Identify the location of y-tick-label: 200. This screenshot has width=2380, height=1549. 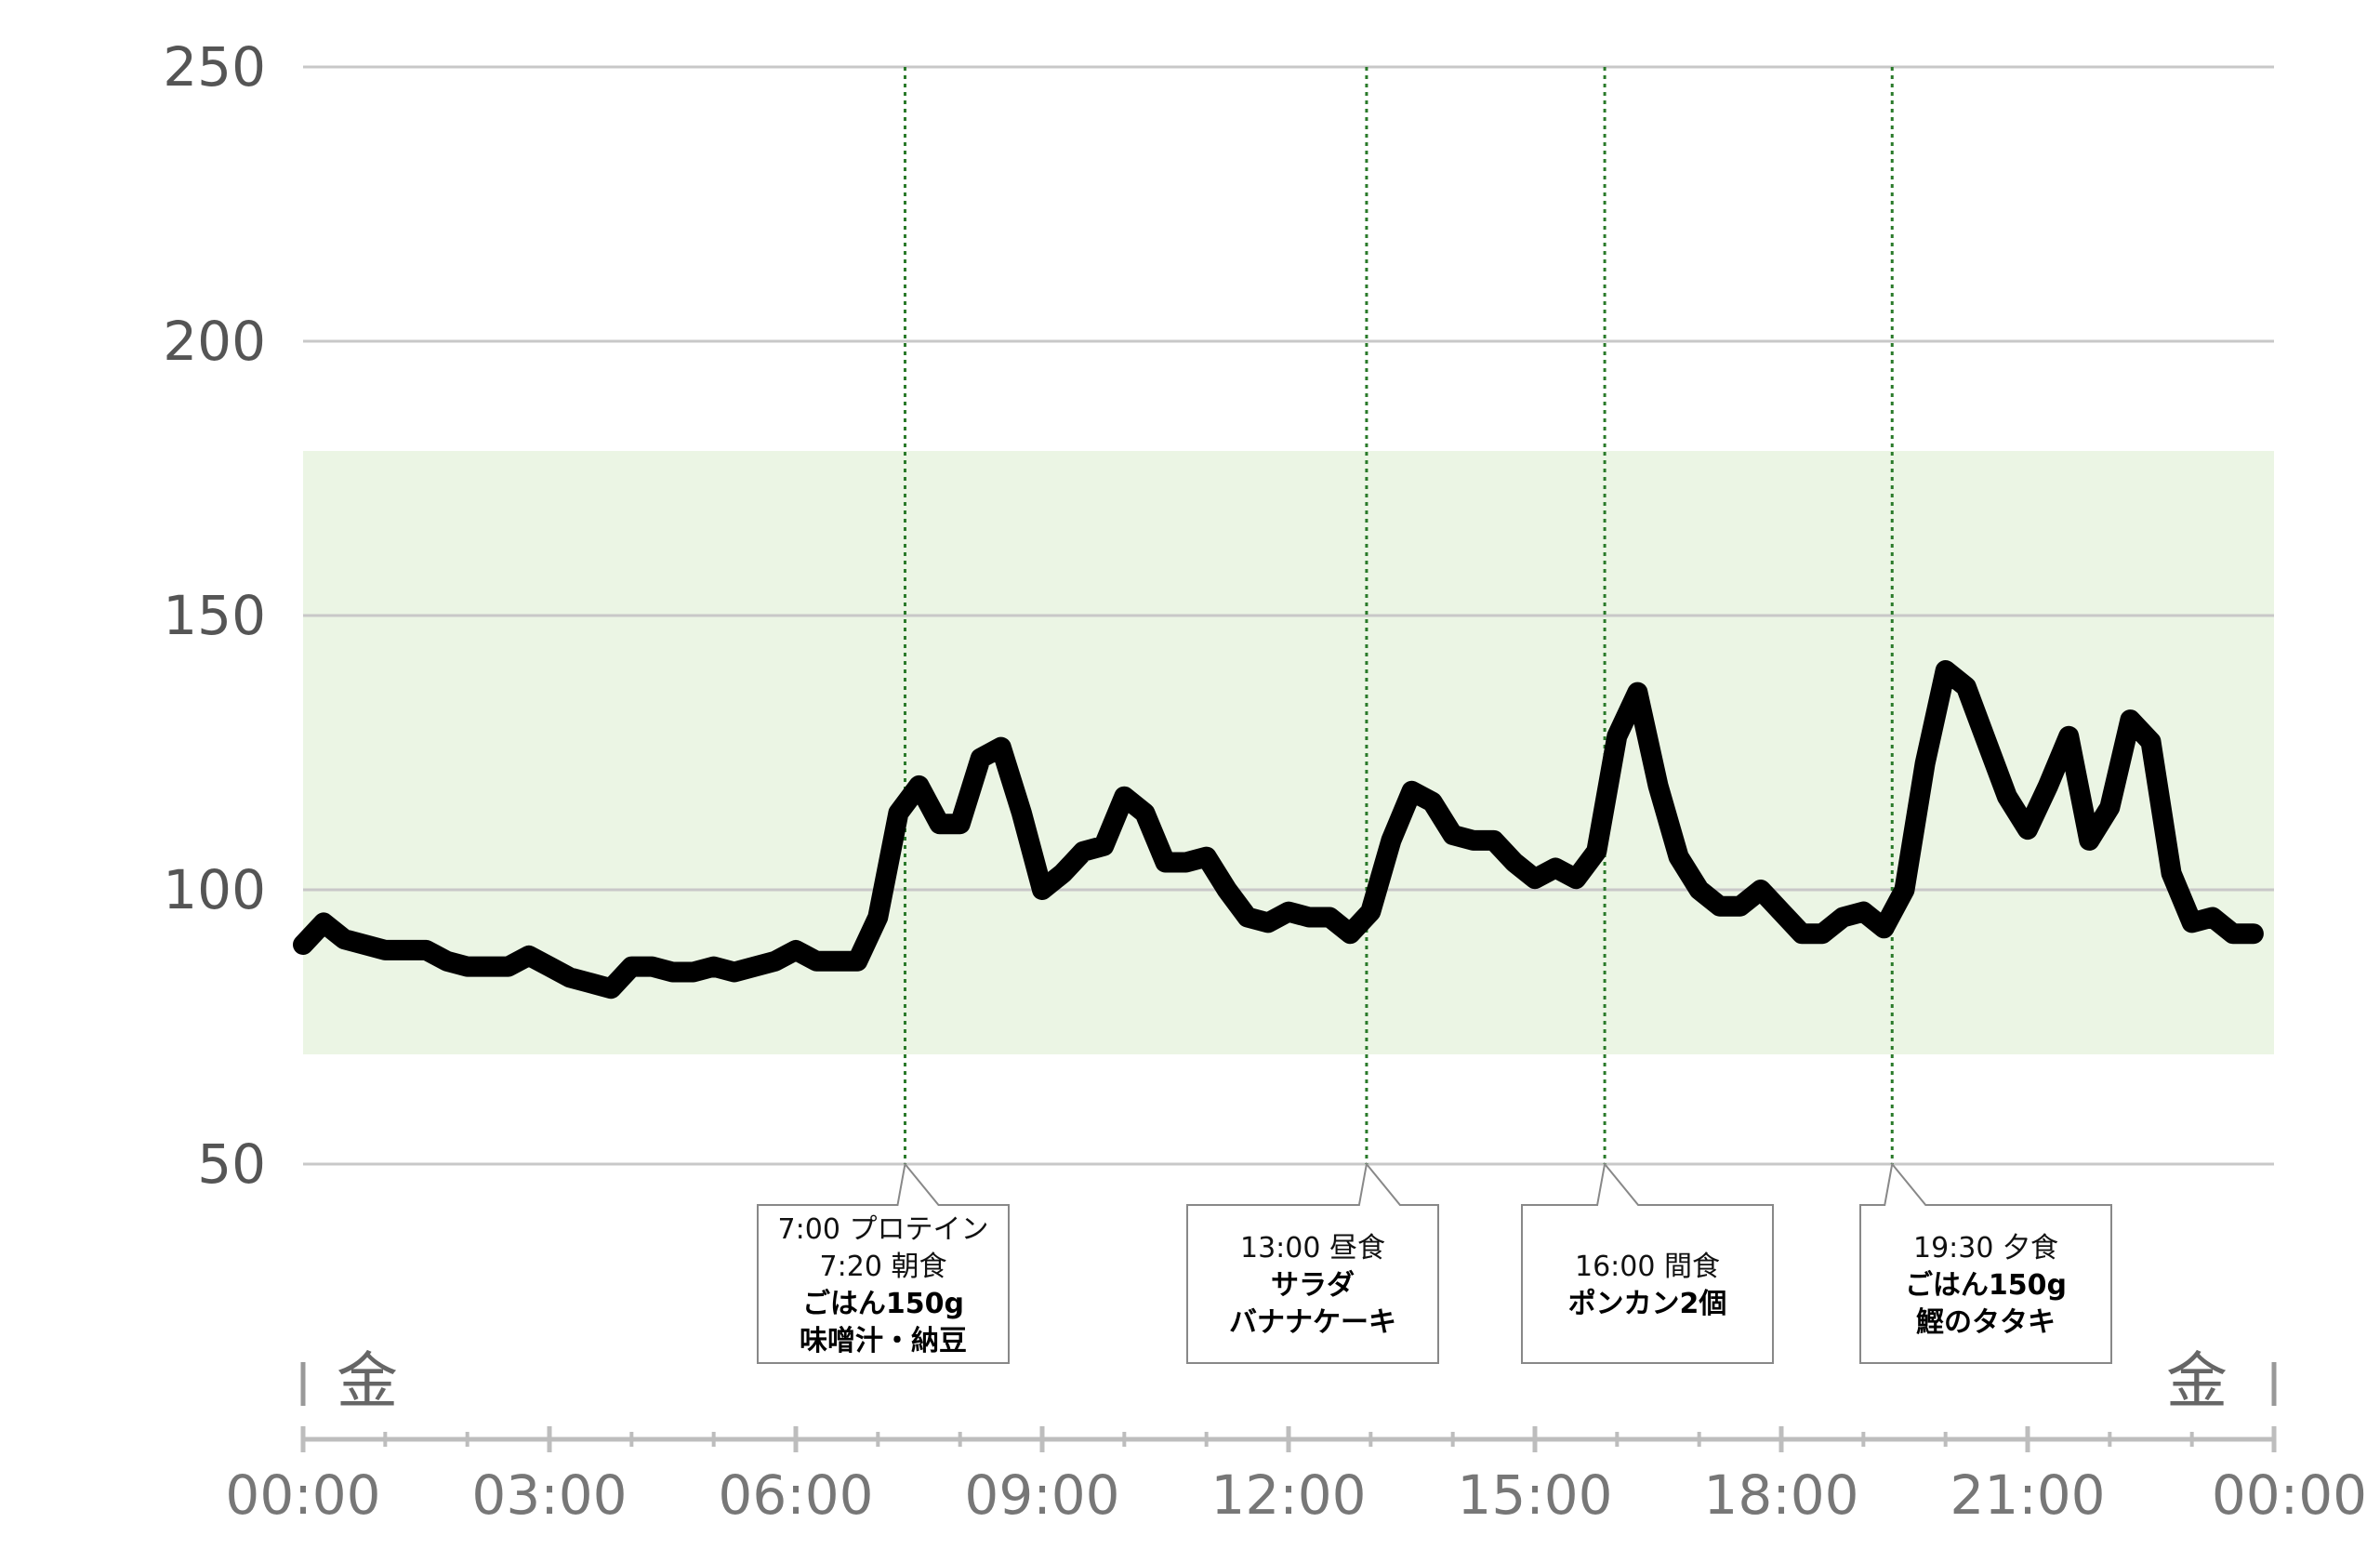
(214, 341).